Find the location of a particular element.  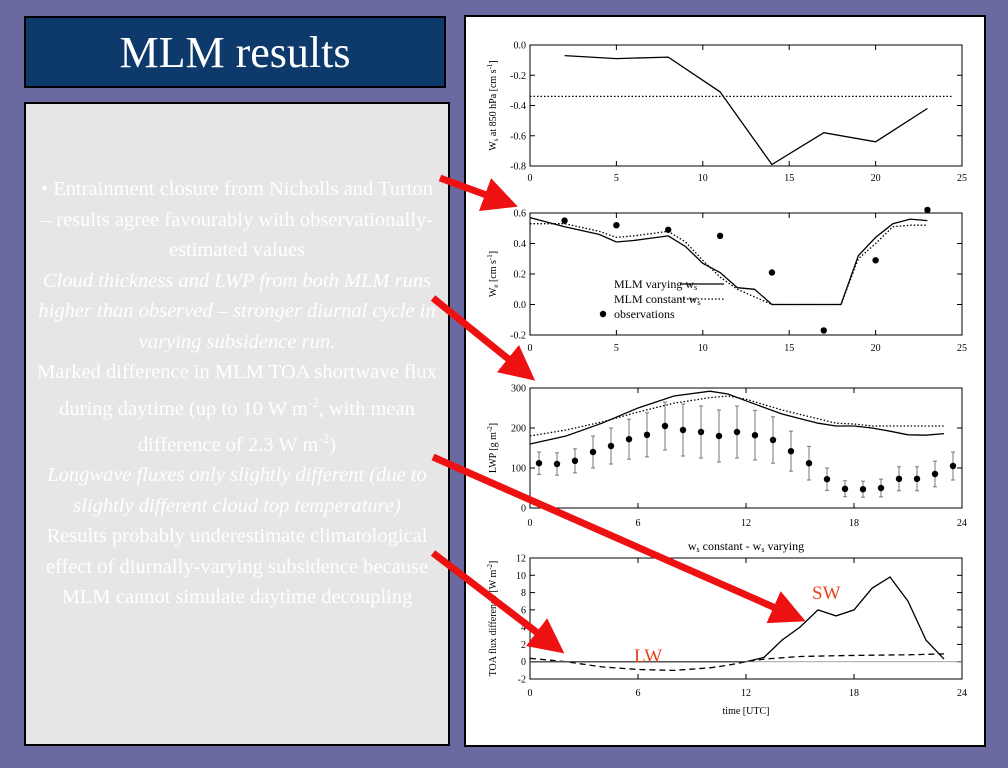

y-axis-label: LWP [g m-2] is located at coordinates (492, 448).